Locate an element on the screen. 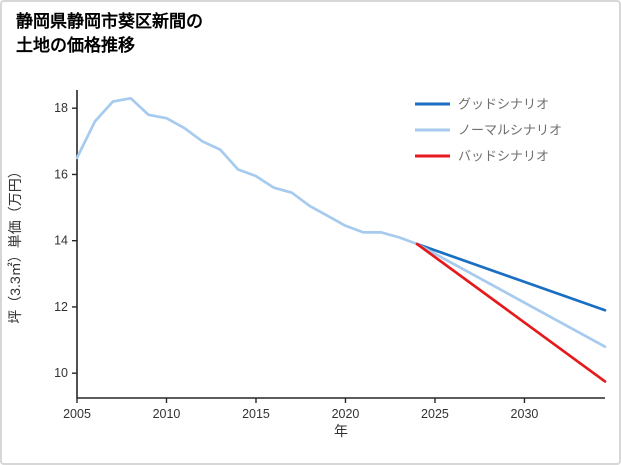  series-line-normal is located at coordinates (511, 295).